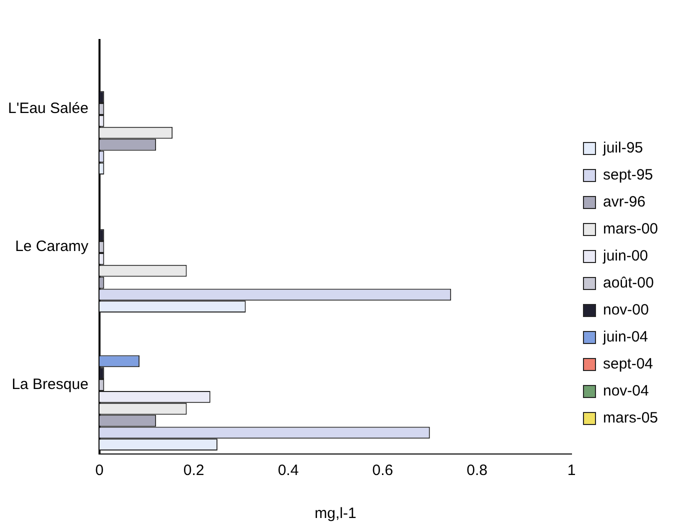 This screenshot has width=673, height=532. Describe the element at coordinates (625, 310) in the screenshot. I see `legend-label: nov-00` at that location.